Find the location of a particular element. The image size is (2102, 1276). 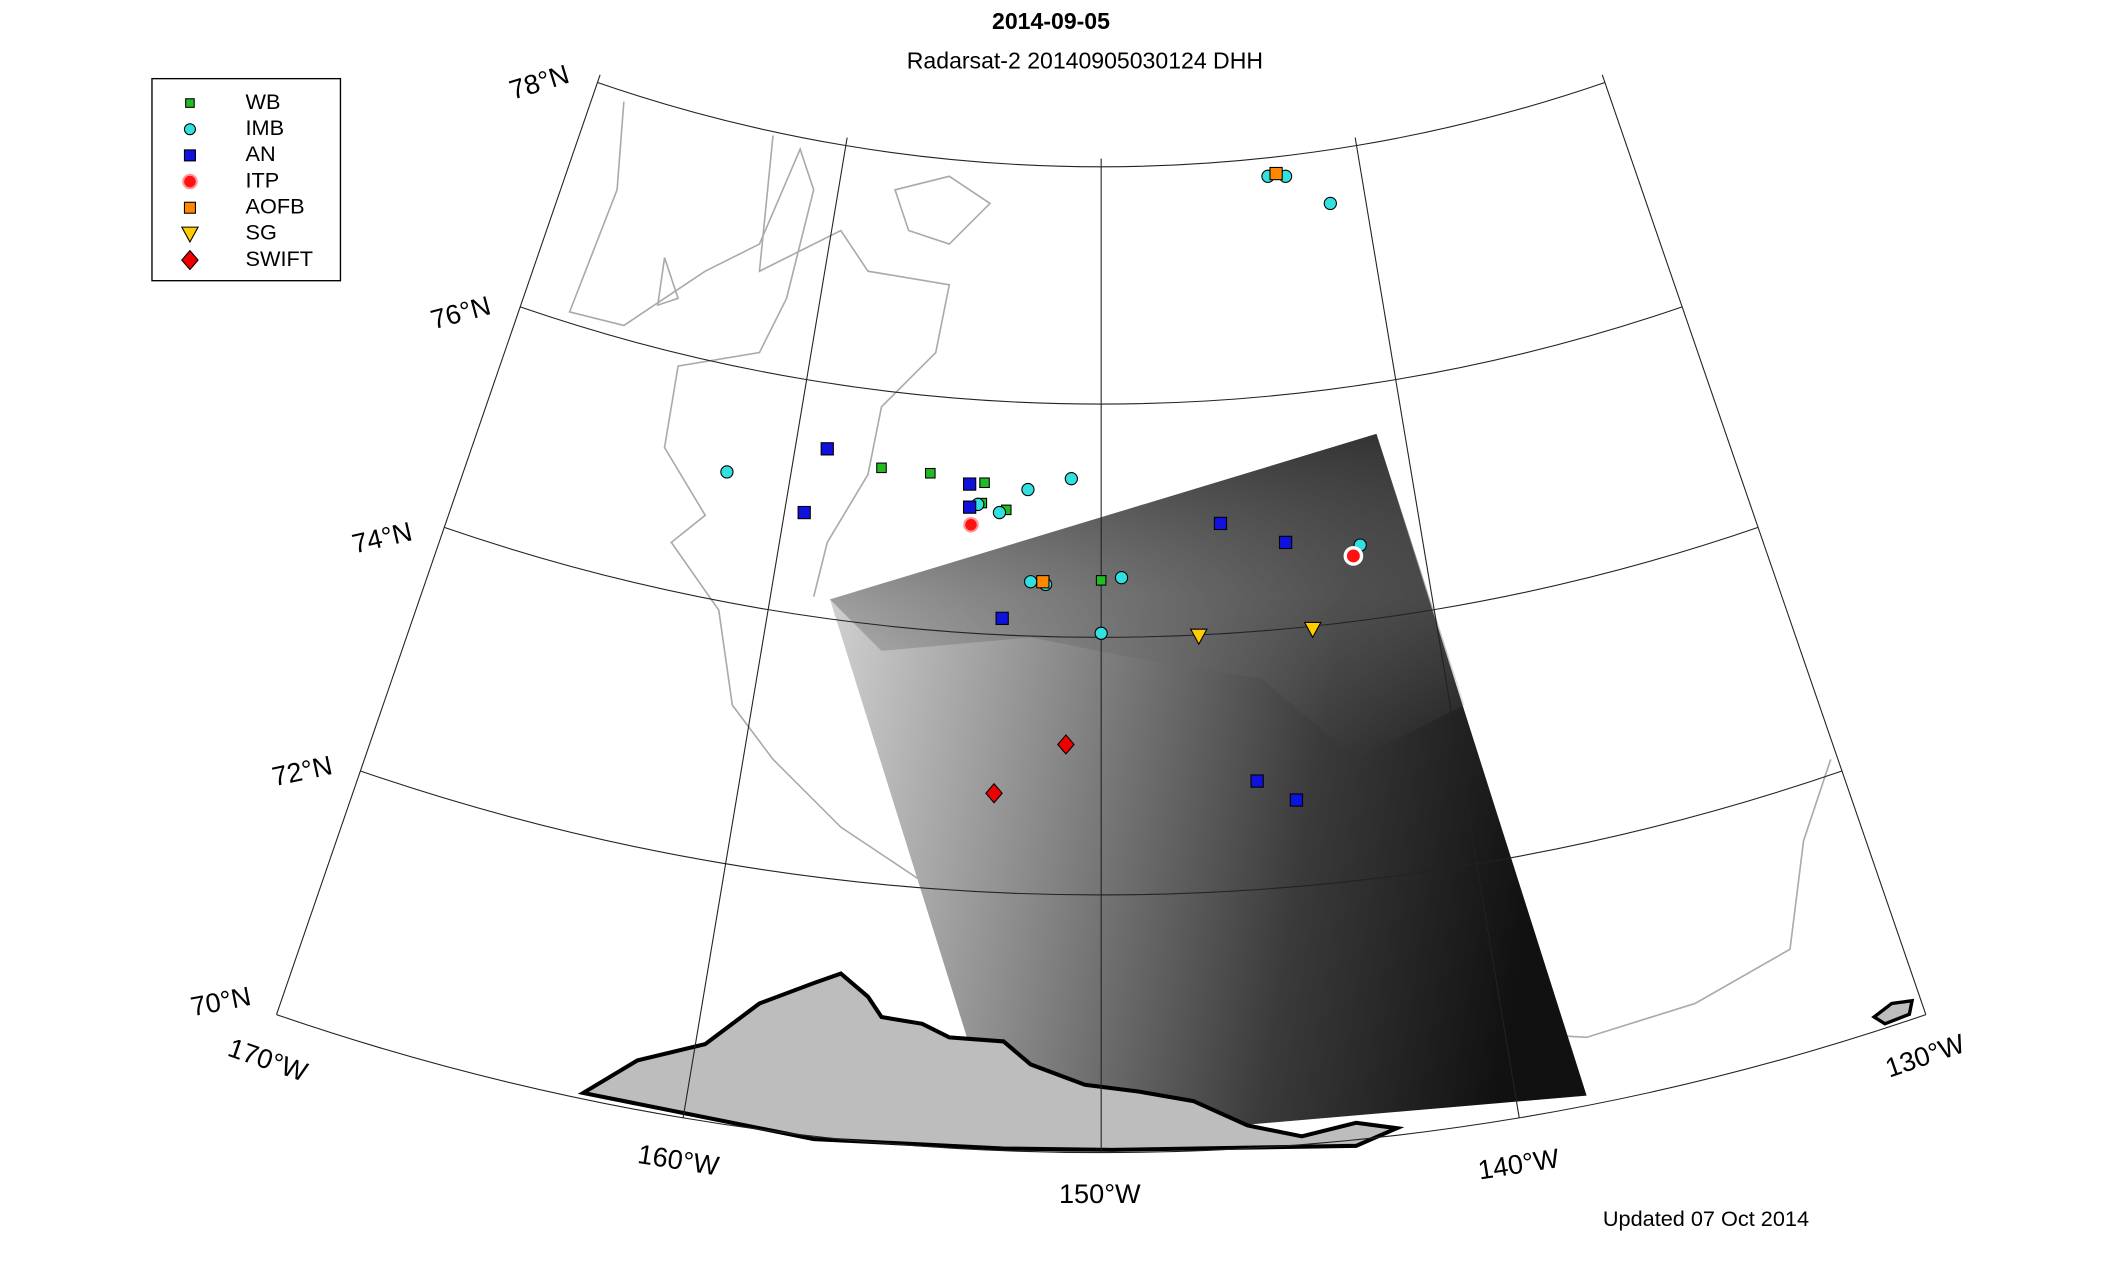

longitude-label: 150°W is located at coordinates (1100, 1193).